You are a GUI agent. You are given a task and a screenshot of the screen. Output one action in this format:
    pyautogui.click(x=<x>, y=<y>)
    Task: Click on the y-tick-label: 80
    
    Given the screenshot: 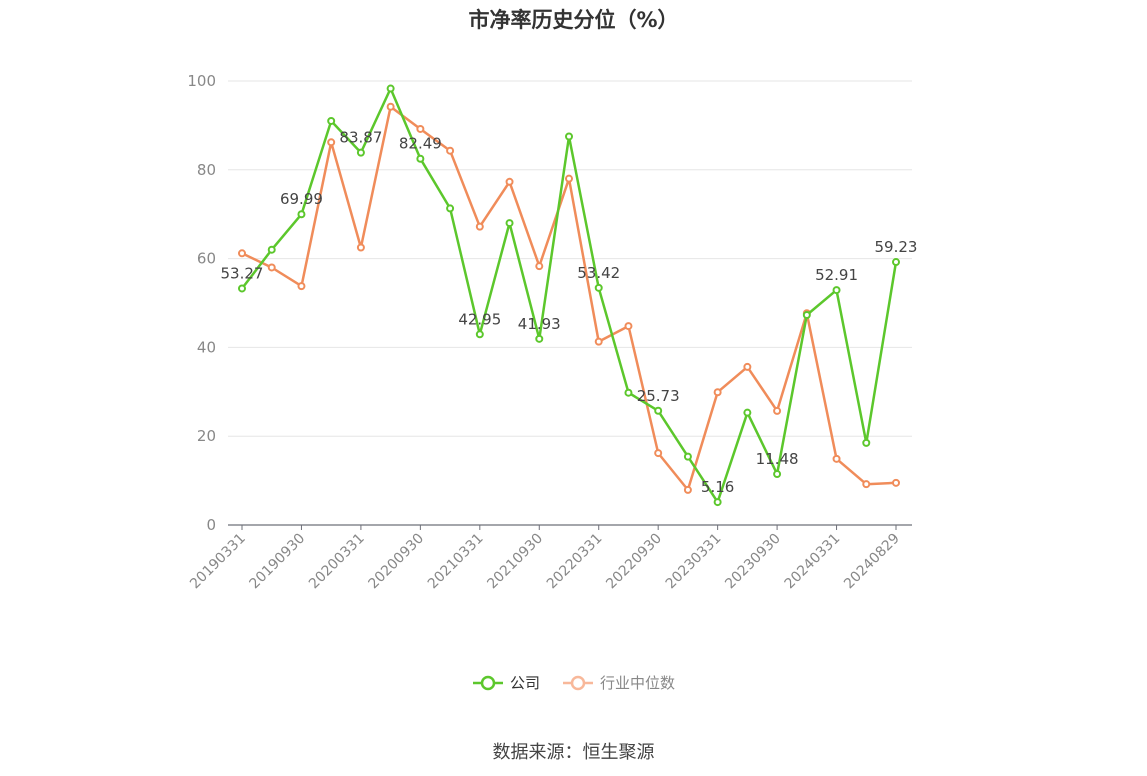 What is the action you would take?
    pyautogui.click(x=206, y=170)
    